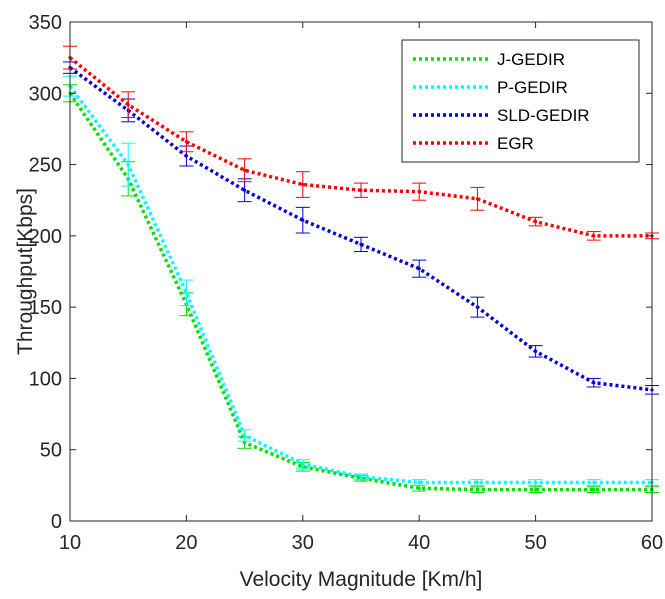  Describe the element at coordinates (51, 451) in the screenshot. I see `y-tick-label: 50` at that location.